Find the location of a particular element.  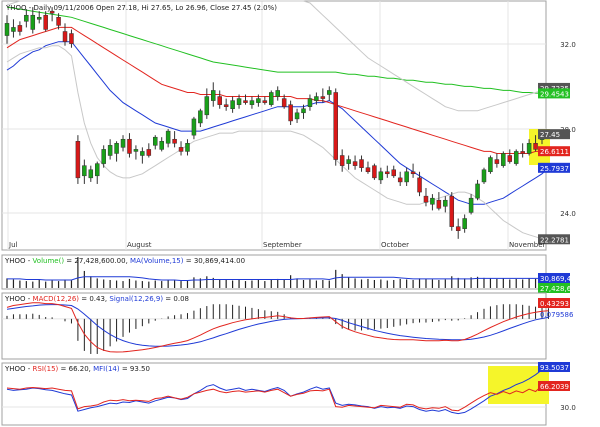

price-tag-4: 25.7937 is located at coordinates (554, 169).